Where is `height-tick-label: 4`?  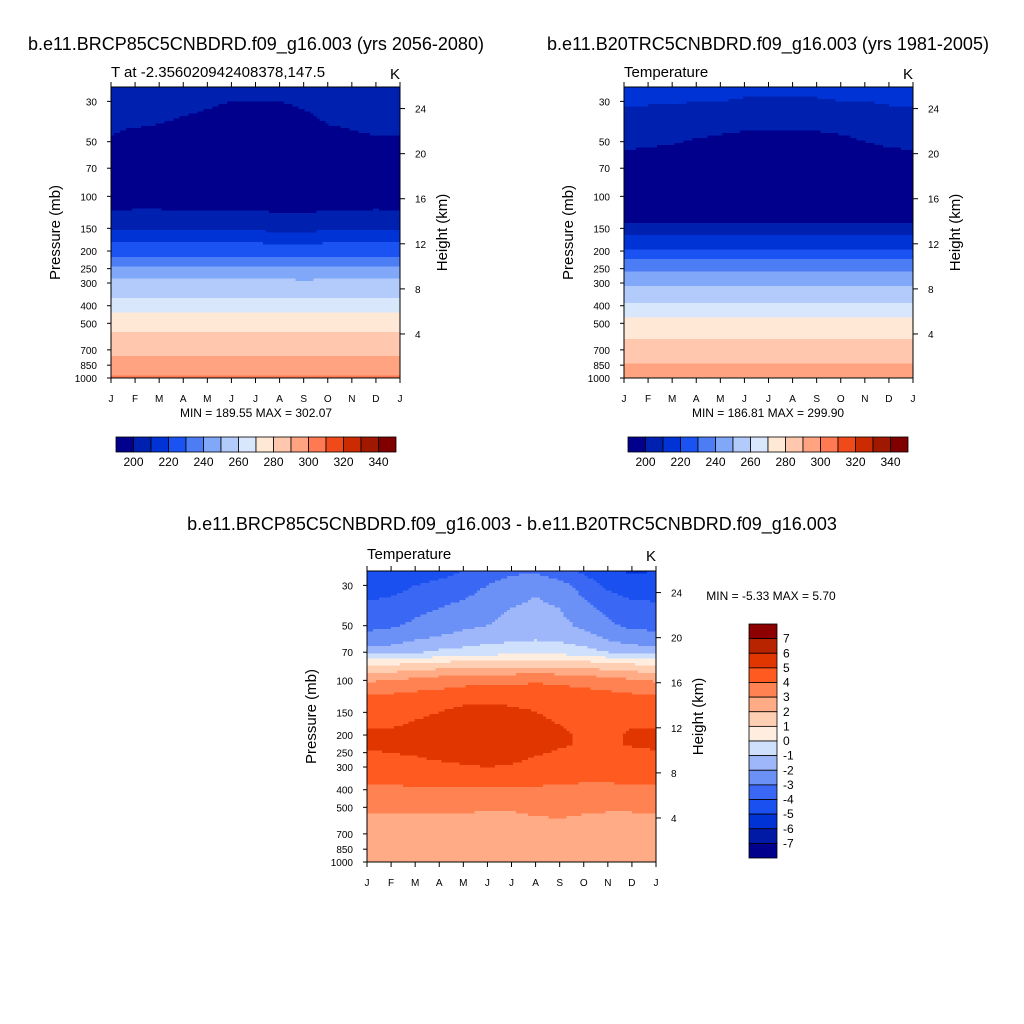 height-tick-label: 4 is located at coordinates (931, 335).